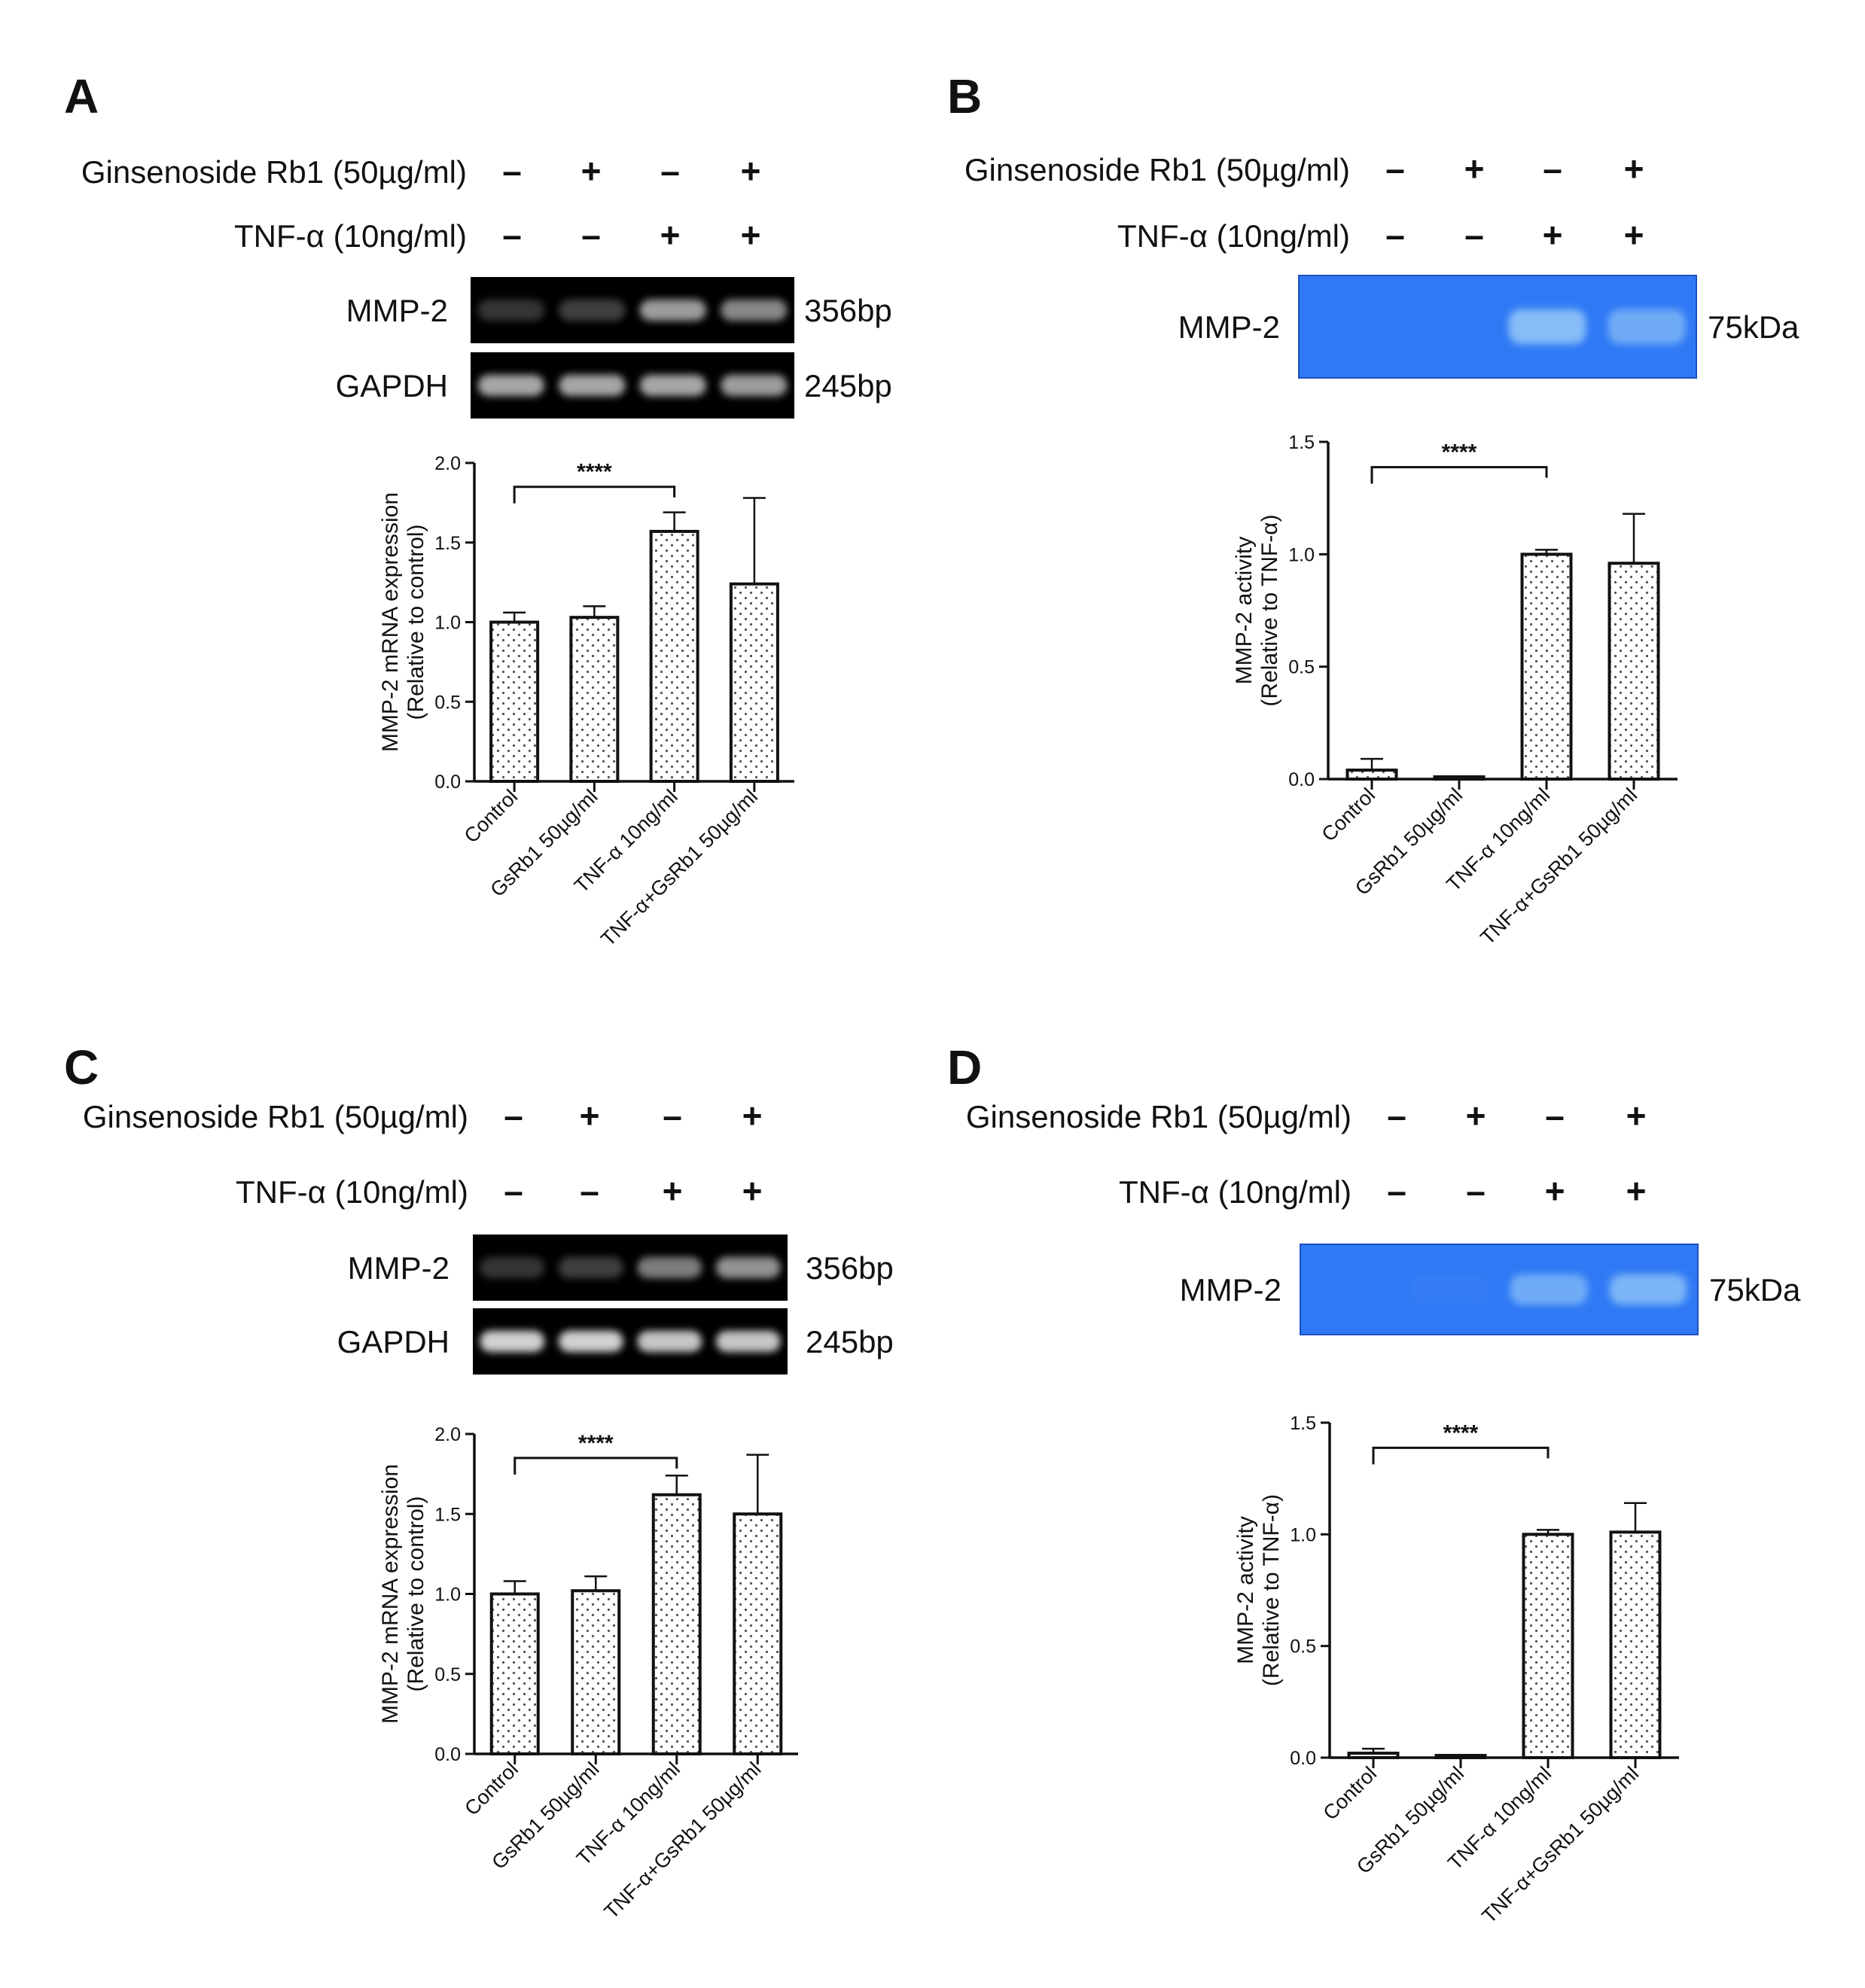 Image resolution: width=1865 pixels, height=1988 pixels. I want to click on blot-size-label: 75kDa, so click(1755, 1290).